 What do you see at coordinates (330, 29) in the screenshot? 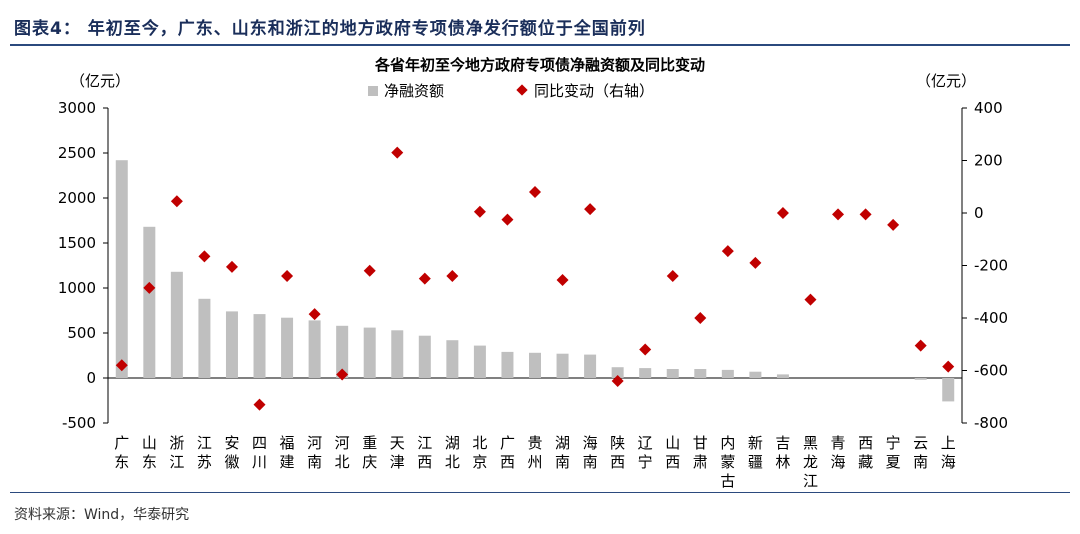
I see `figure-title: 图表4： 年初至今，广东、山东和浙江的地方政府专项债净发行额位于全国前列` at bounding box center [330, 29].